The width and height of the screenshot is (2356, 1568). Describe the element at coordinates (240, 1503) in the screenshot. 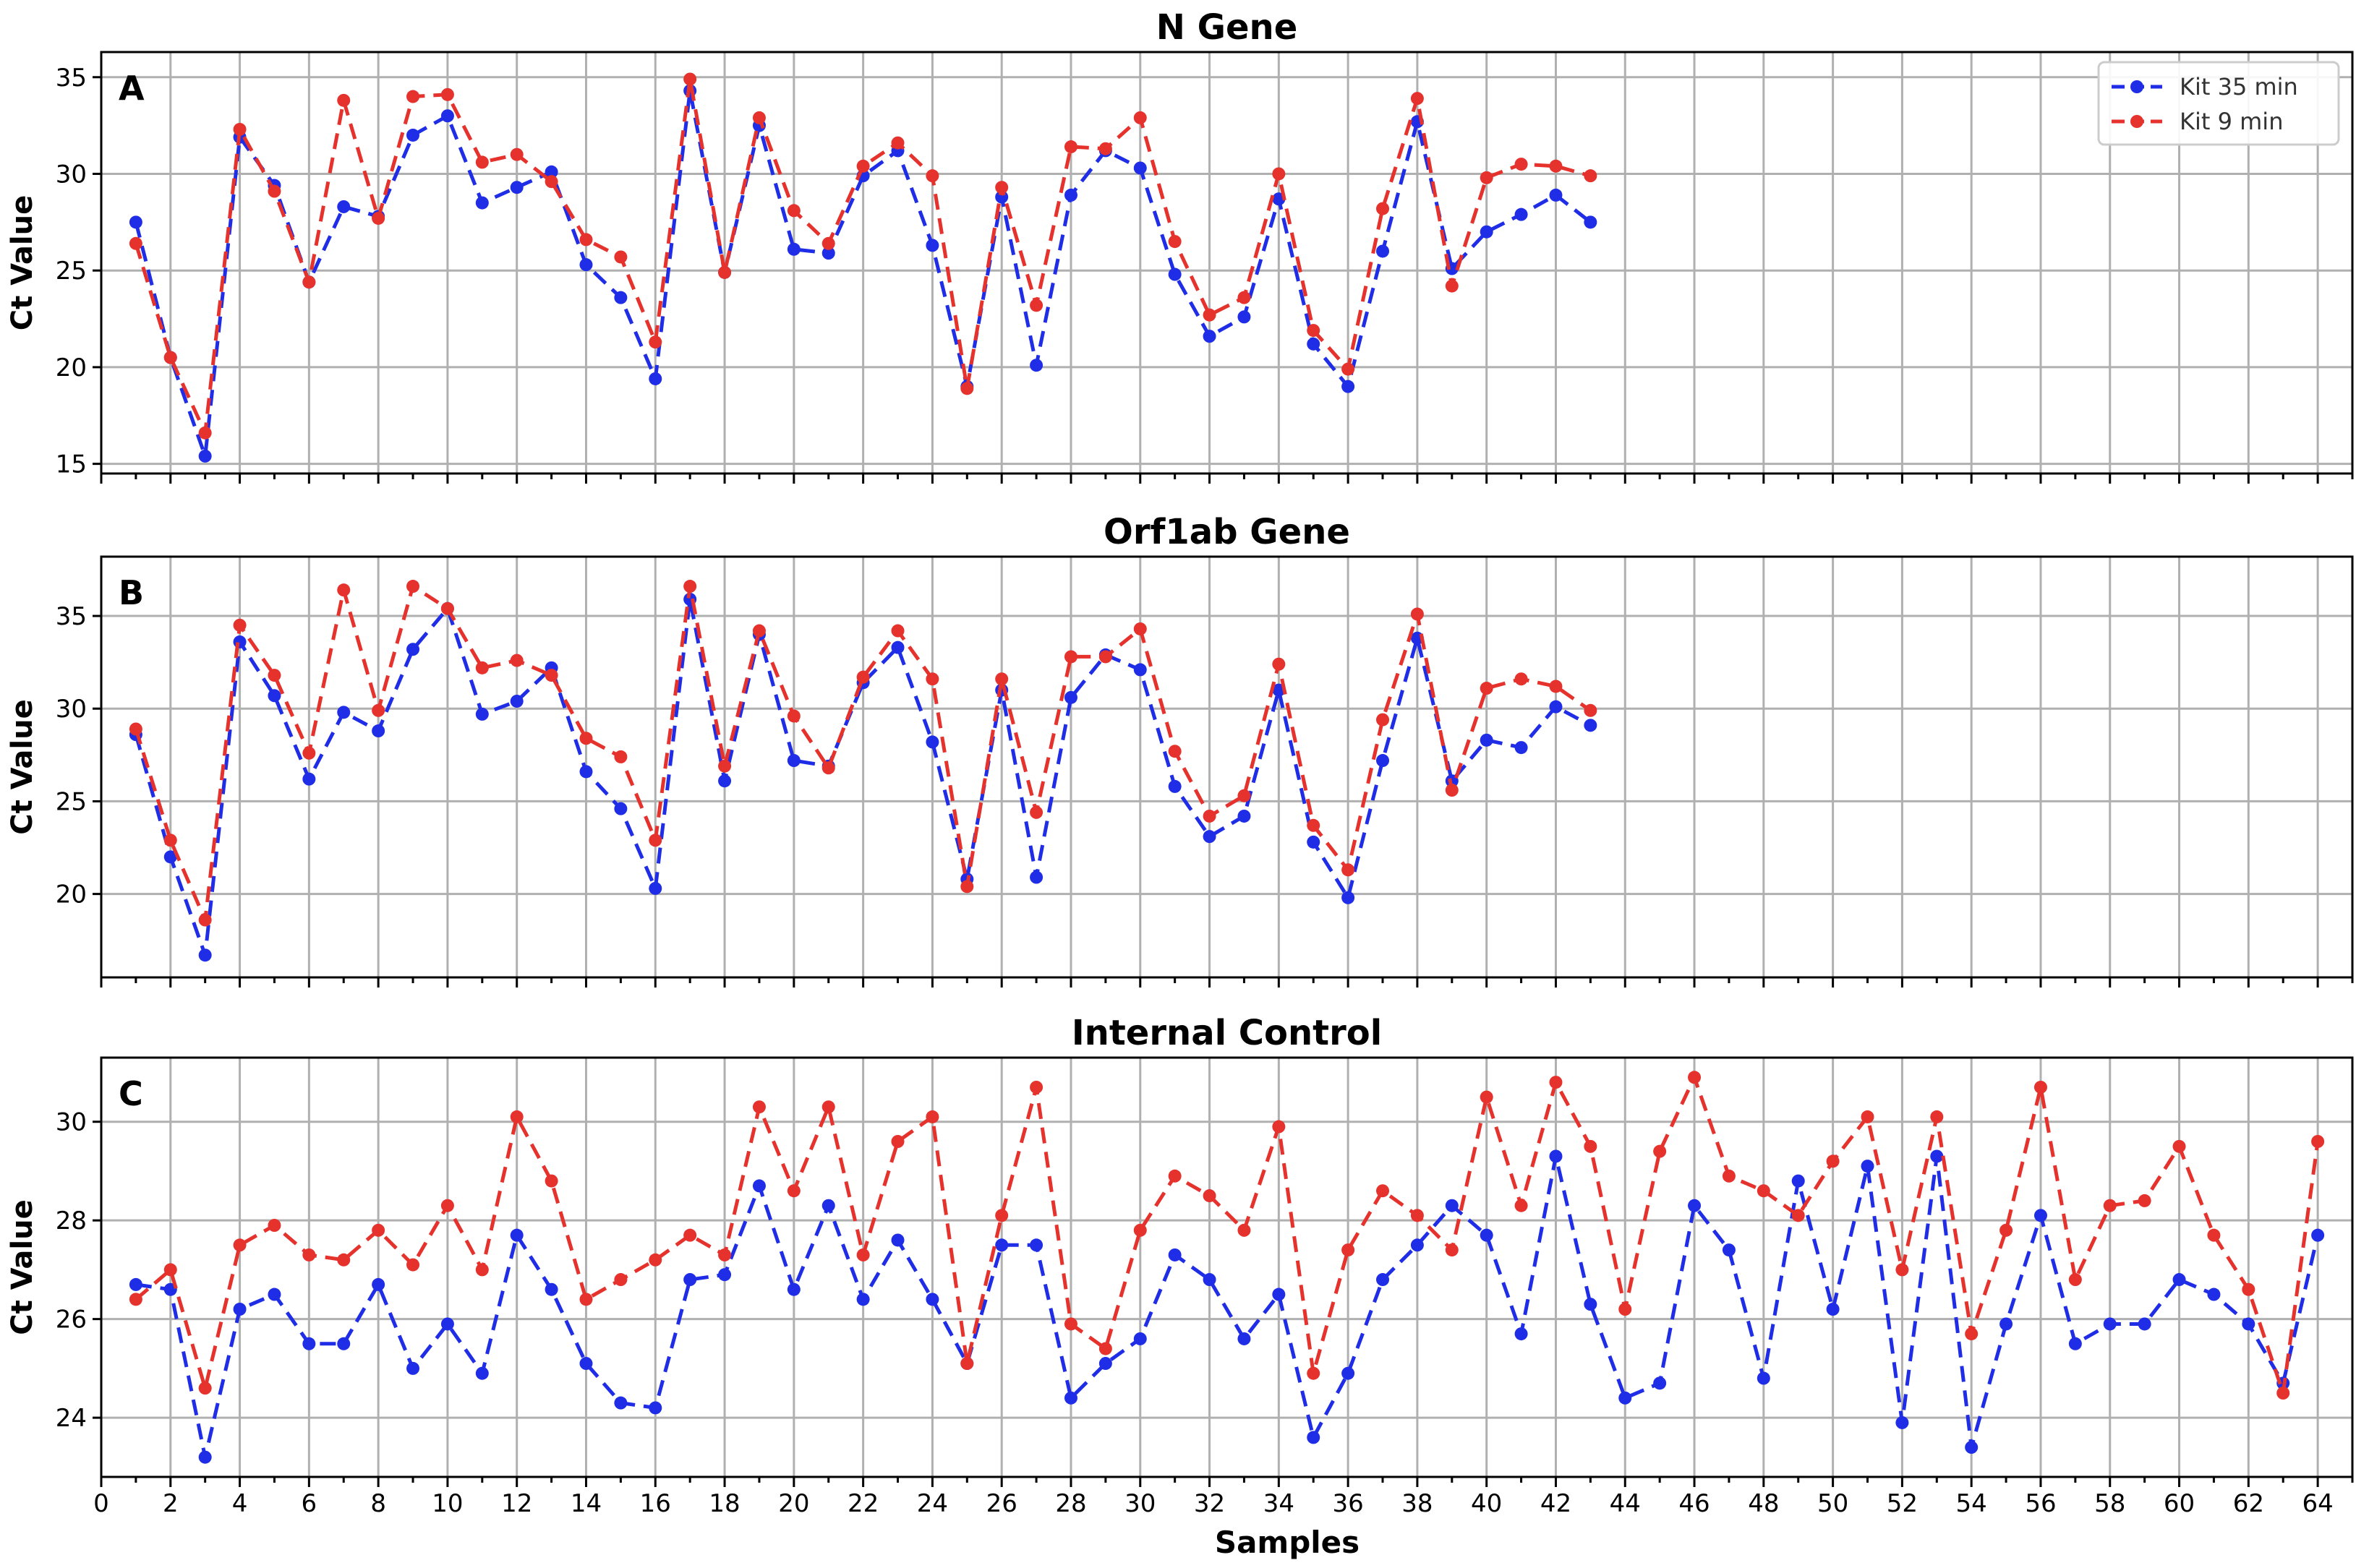

I see `x-tick-label: 4` at that location.